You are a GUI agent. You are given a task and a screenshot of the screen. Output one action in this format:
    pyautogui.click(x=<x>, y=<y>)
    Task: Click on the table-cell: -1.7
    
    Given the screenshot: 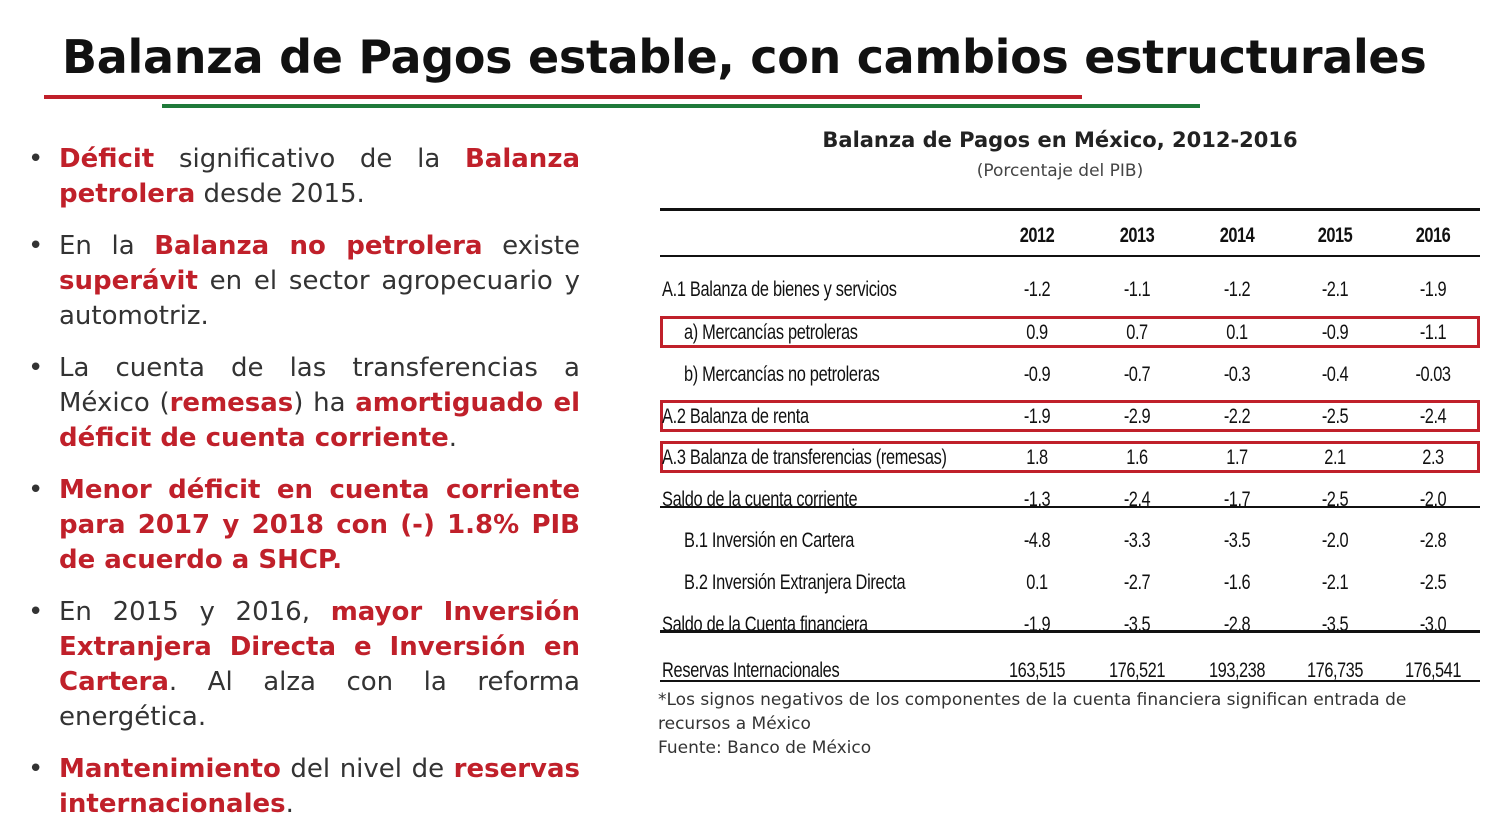 What is the action you would take?
    pyautogui.click(x=1237, y=499)
    